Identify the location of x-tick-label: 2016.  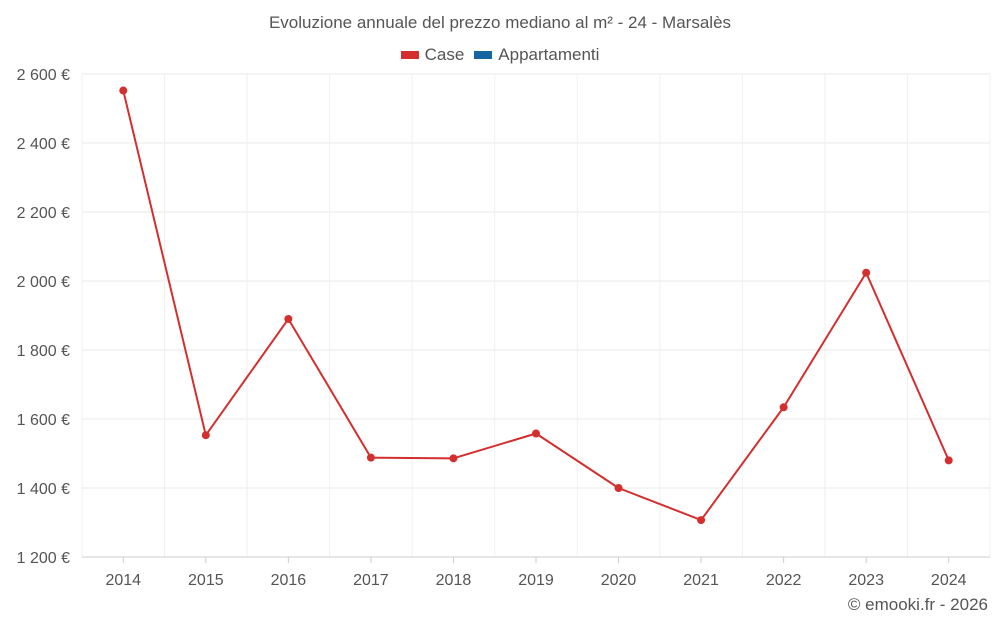
(289, 580).